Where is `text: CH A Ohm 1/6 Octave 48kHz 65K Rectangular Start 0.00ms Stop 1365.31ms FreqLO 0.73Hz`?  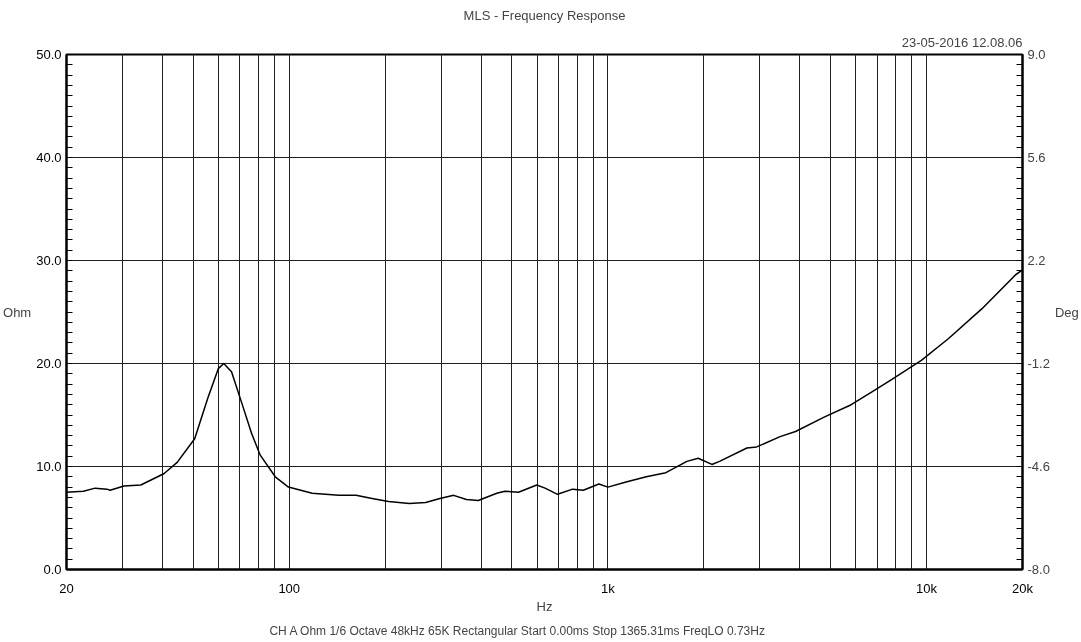 text: CH A Ohm 1/6 Octave 48kHz 65K Rectangular Start 0.00ms Stop 1365.31ms FreqLO 0.73Hz is located at coordinates (517, 630).